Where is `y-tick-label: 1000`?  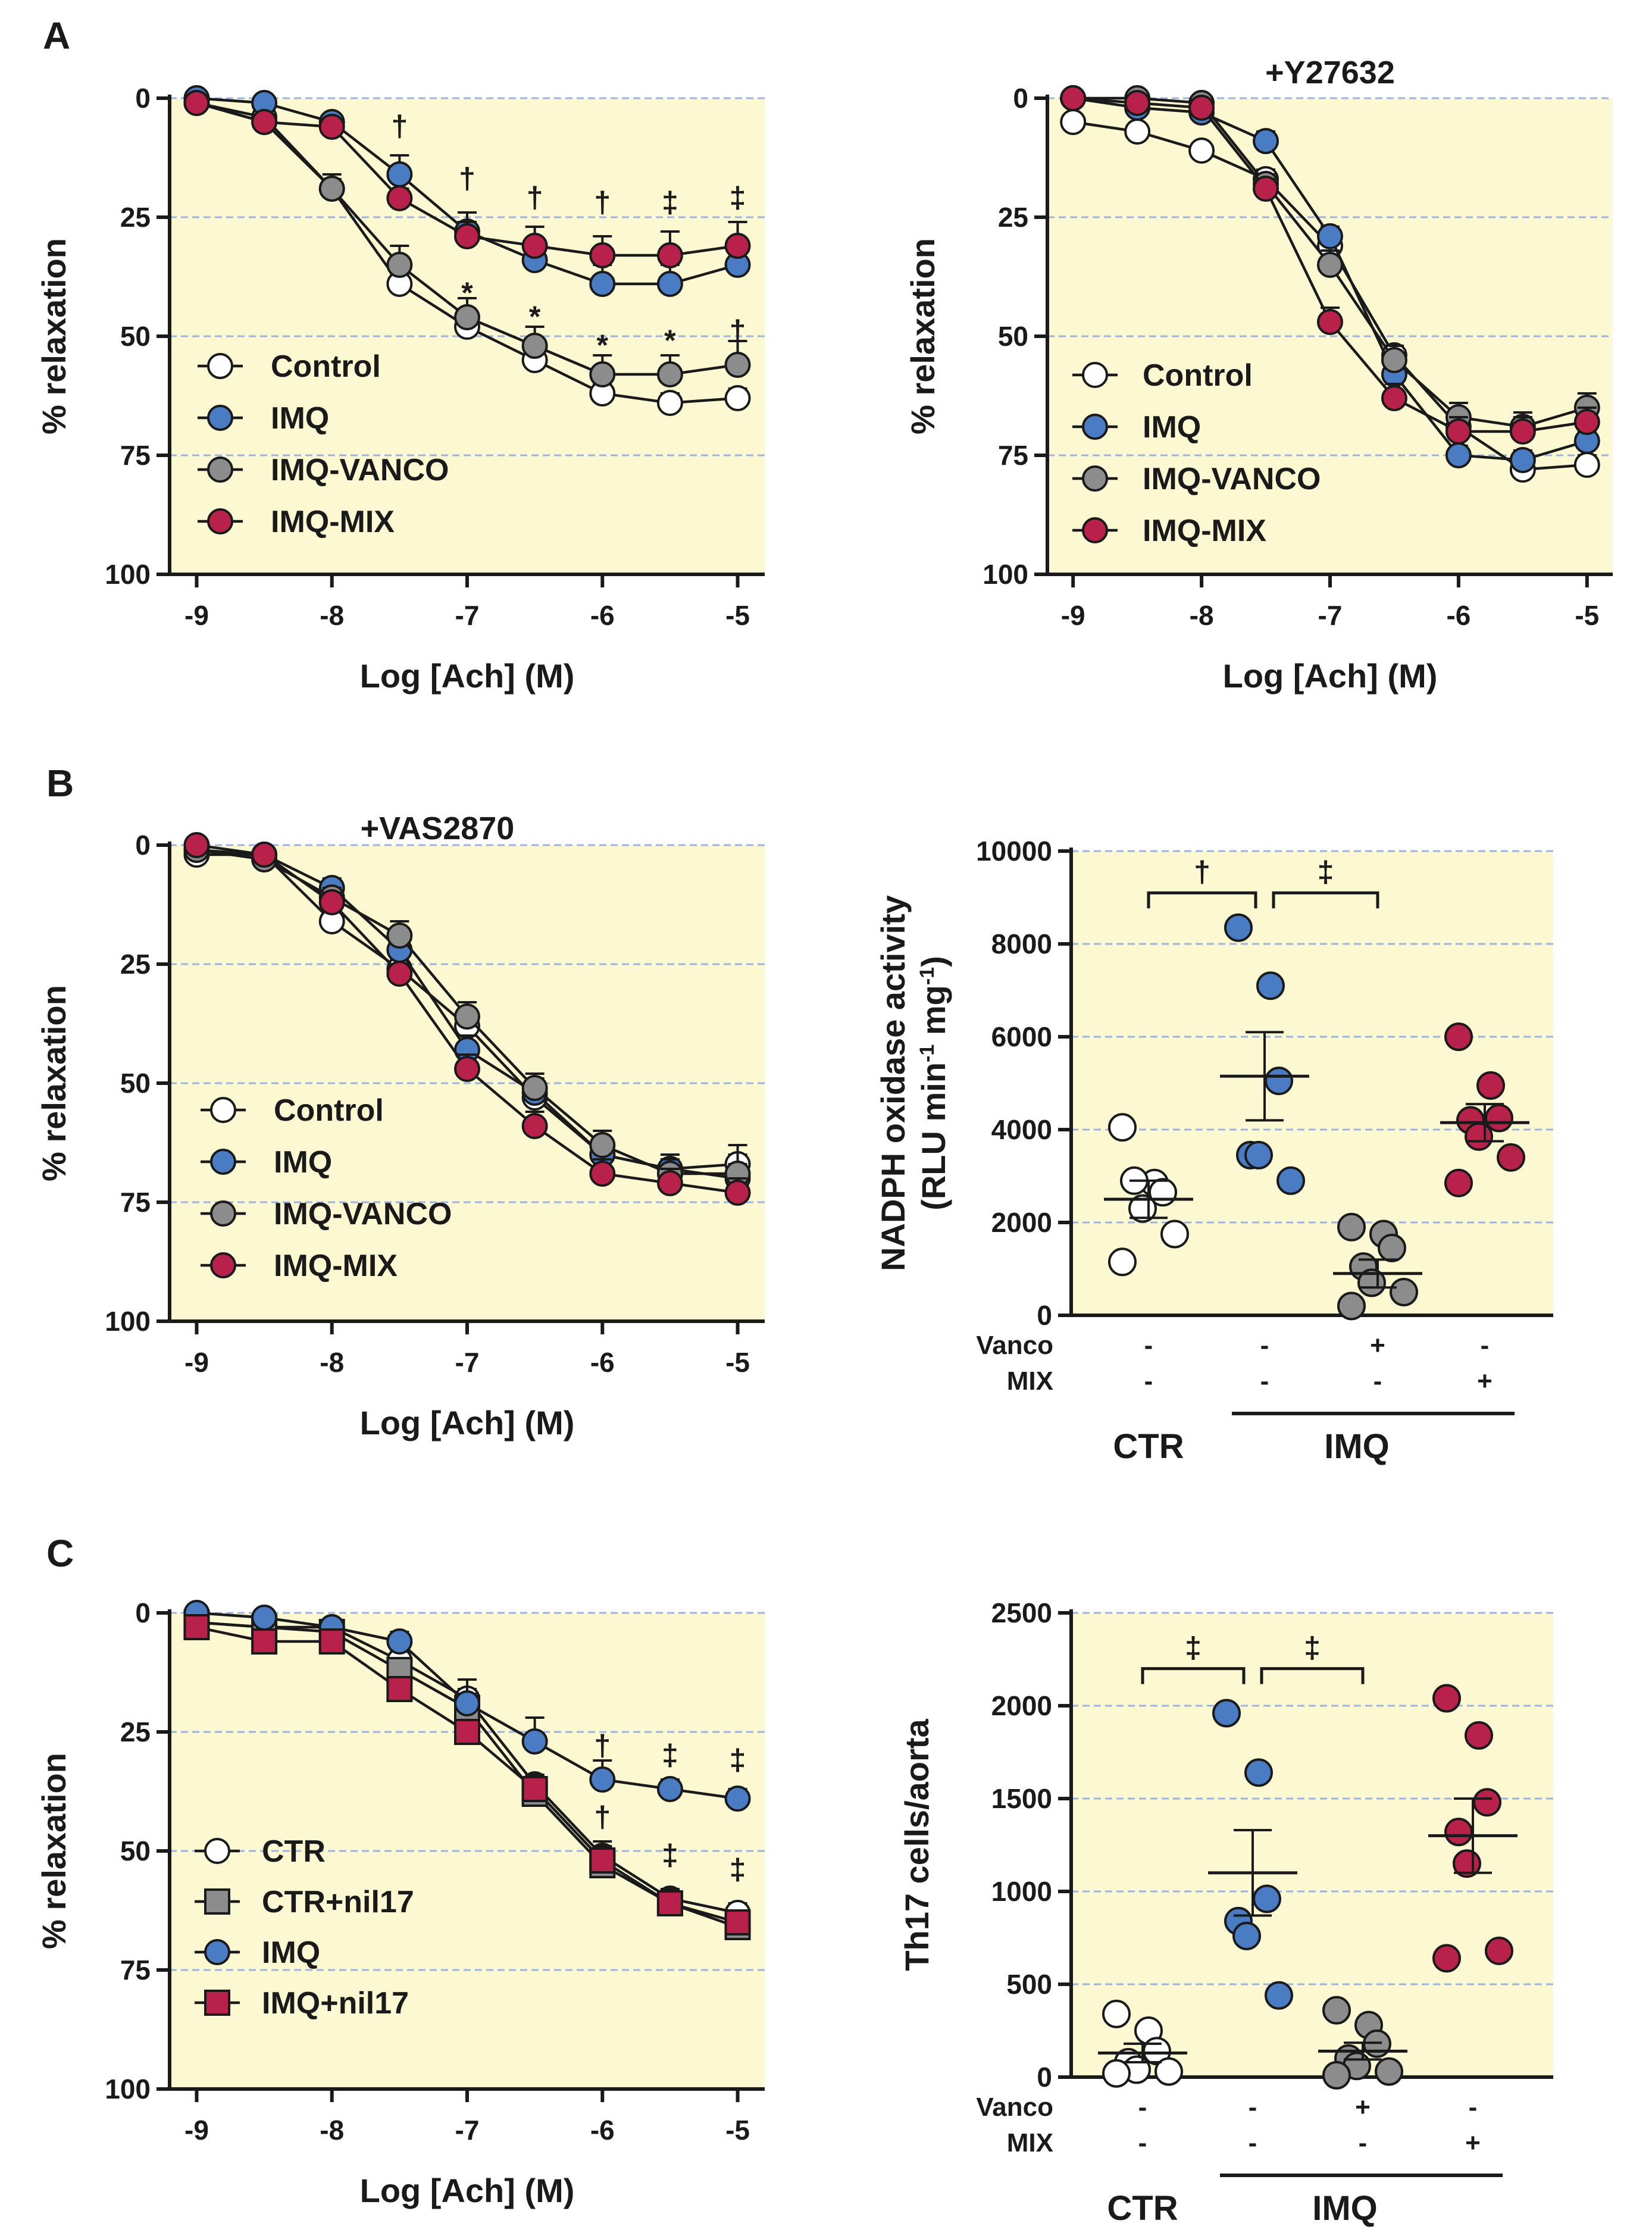 y-tick-label: 1000 is located at coordinates (1021, 1892).